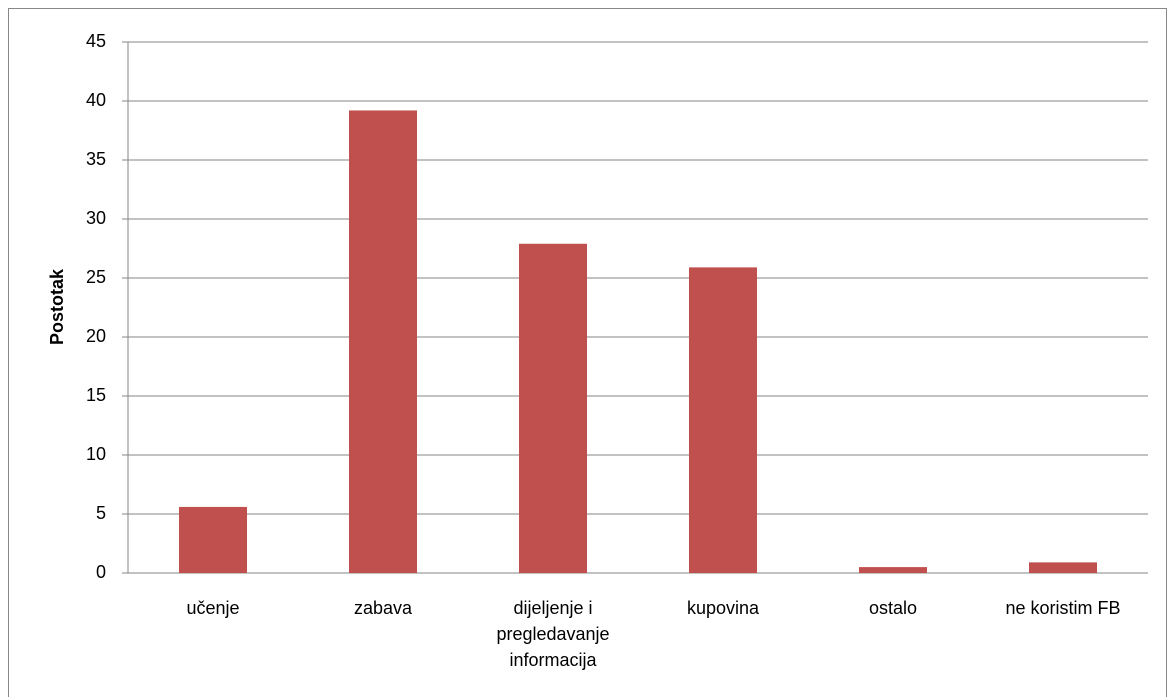  Describe the element at coordinates (96, 100) in the screenshot. I see `y-tick-label: 40` at that location.